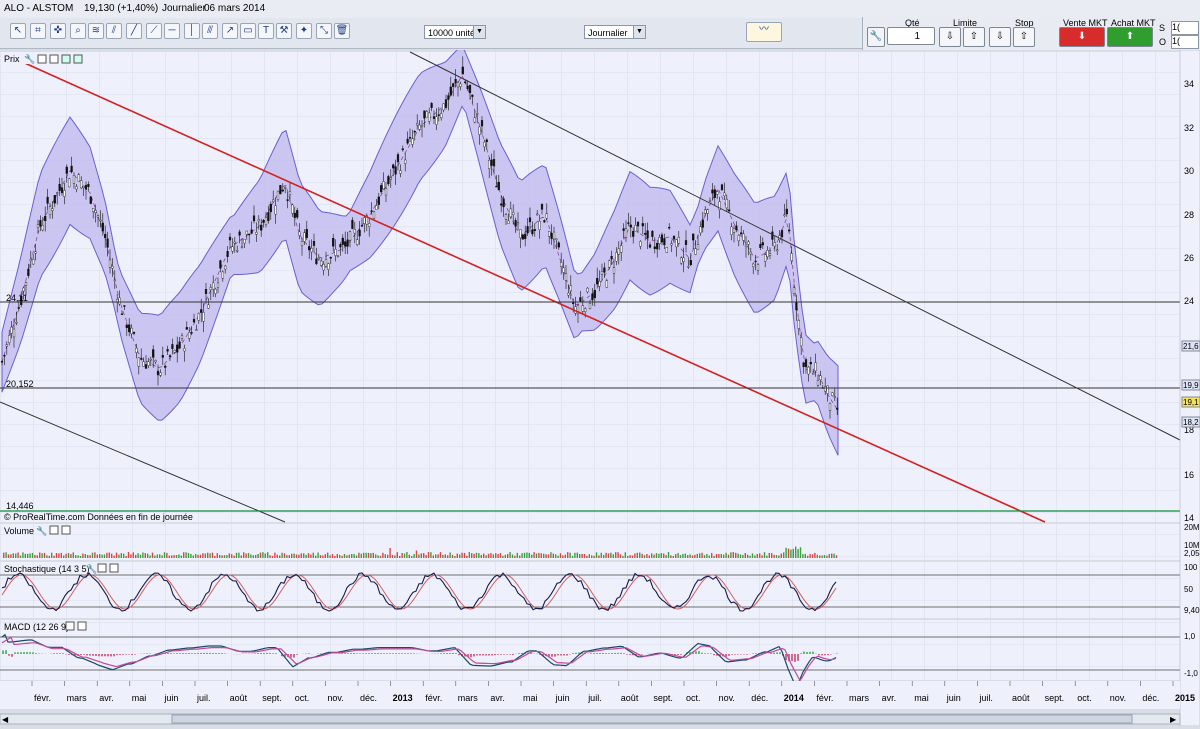  Describe the element at coordinates (114, 31) in the screenshot. I see `channel-icon: ⫽` at that location.